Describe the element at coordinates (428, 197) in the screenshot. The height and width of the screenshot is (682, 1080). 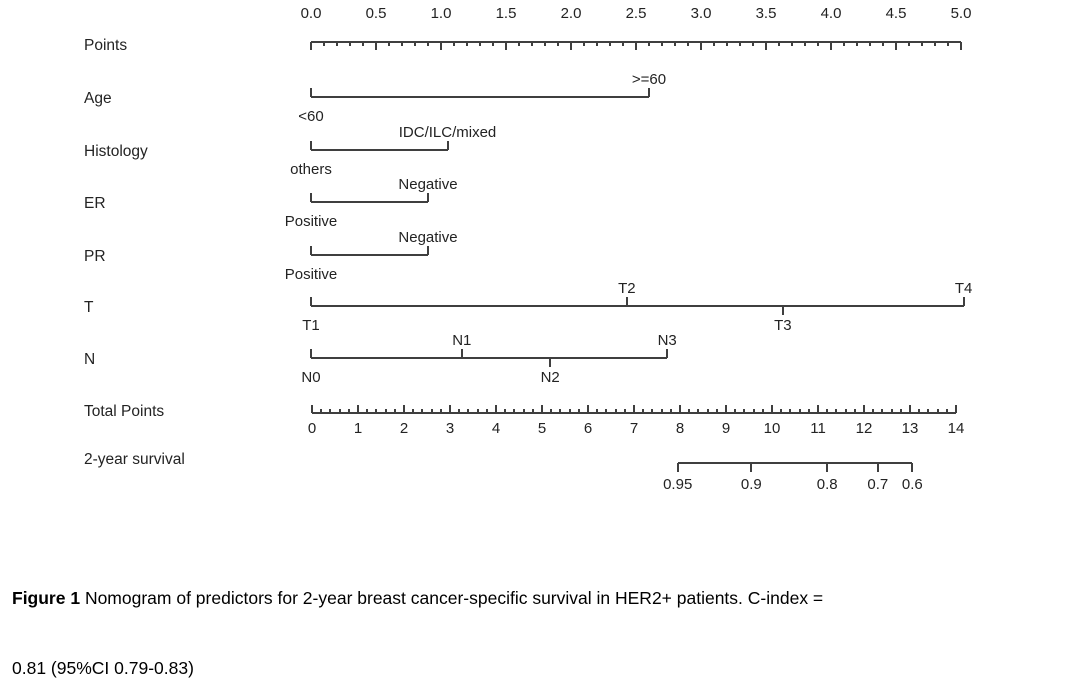
I see `er-tick-negative` at that location.